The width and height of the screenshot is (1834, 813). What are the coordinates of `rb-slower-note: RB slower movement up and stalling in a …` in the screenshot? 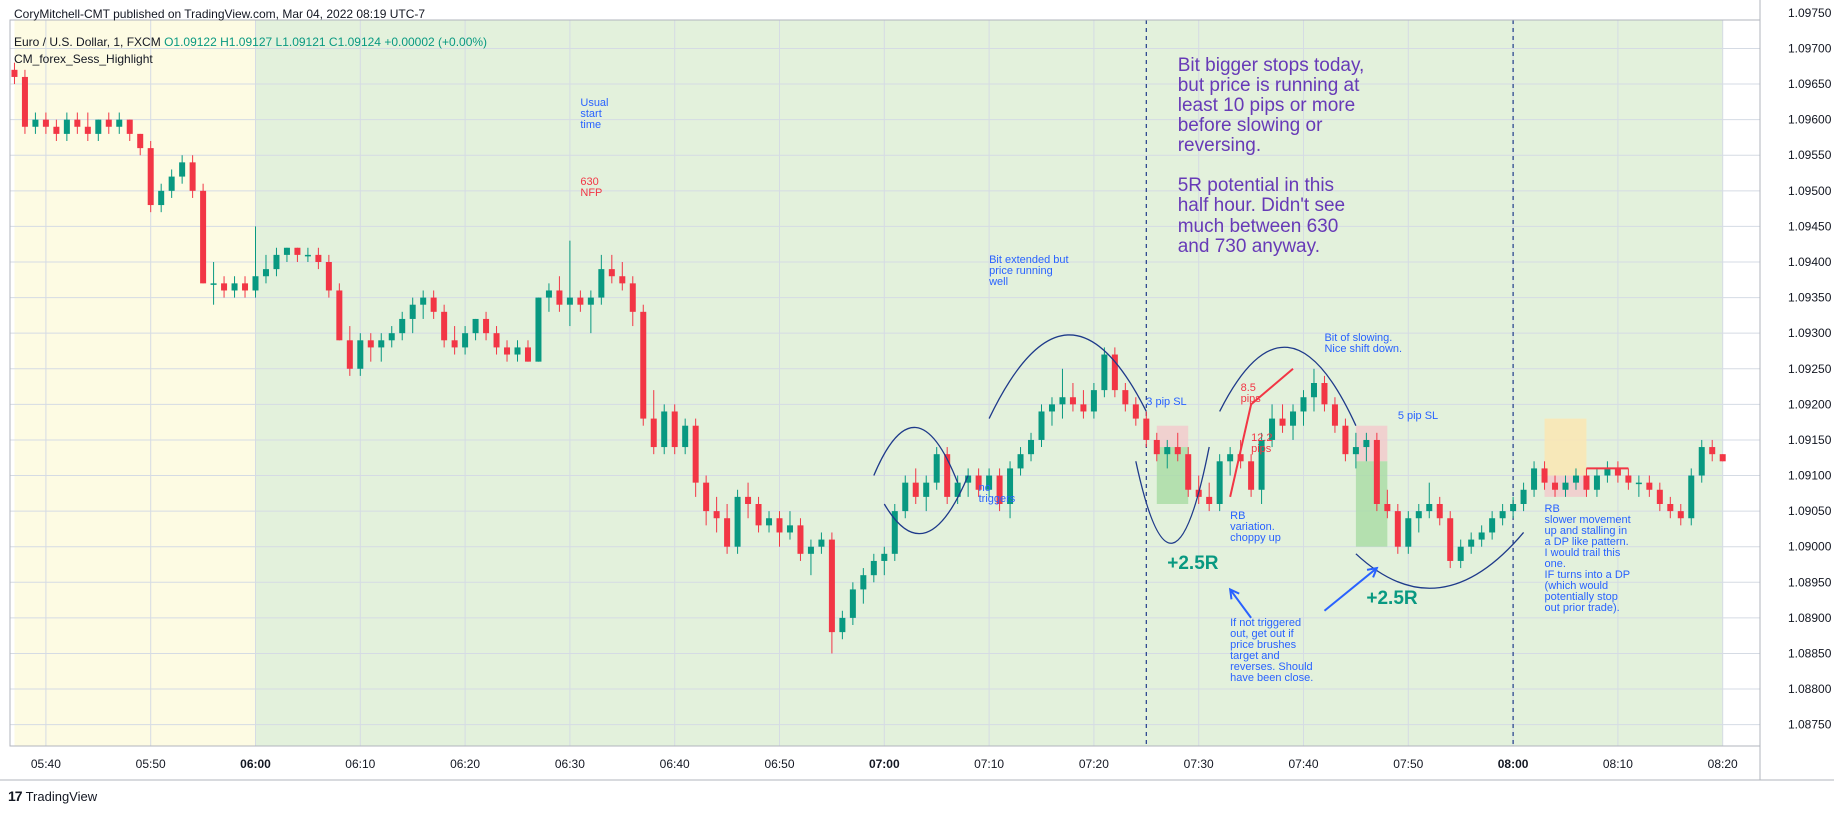 It's located at (1587, 558).